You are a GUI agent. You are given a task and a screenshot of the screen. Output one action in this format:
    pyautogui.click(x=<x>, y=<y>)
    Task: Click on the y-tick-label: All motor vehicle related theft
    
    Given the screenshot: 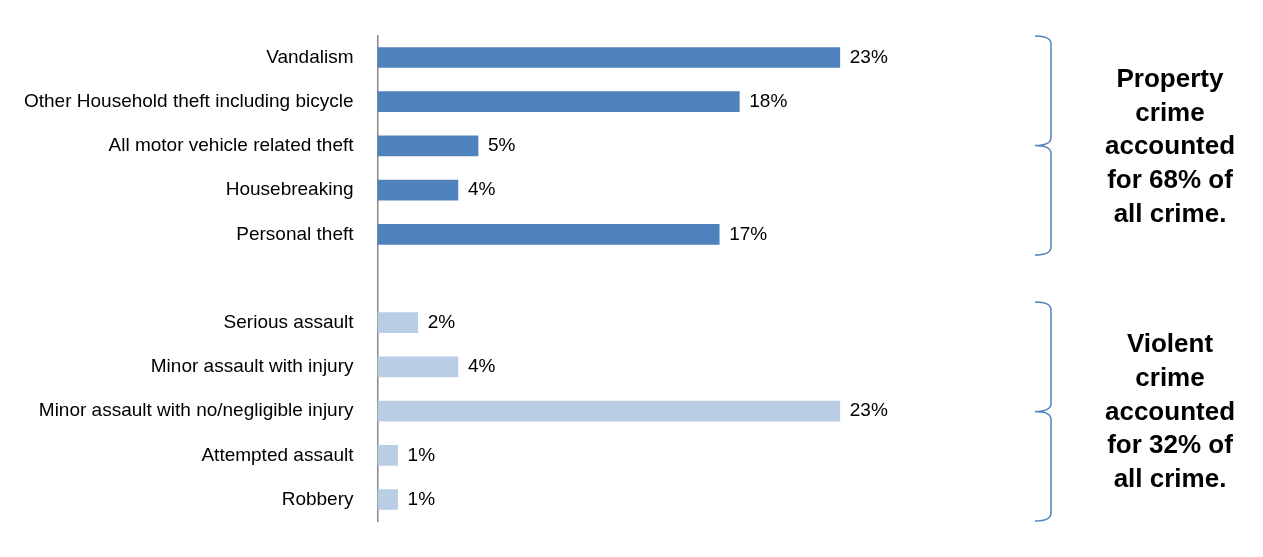 What is the action you would take?
    pyautogui.click(x=231, y=145)
    